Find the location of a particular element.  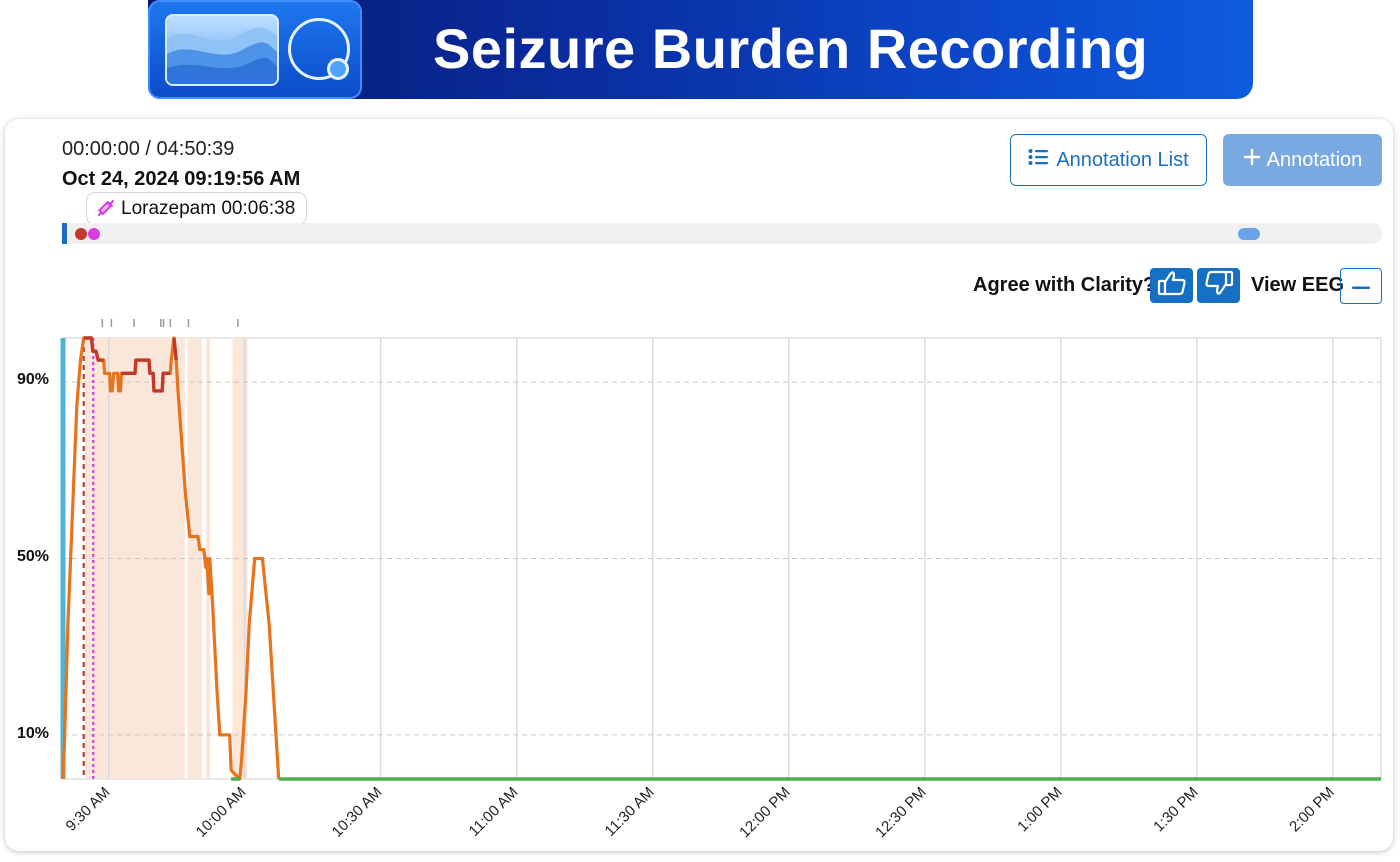

thumbs-down-button is located at coordinates (1218, 285).